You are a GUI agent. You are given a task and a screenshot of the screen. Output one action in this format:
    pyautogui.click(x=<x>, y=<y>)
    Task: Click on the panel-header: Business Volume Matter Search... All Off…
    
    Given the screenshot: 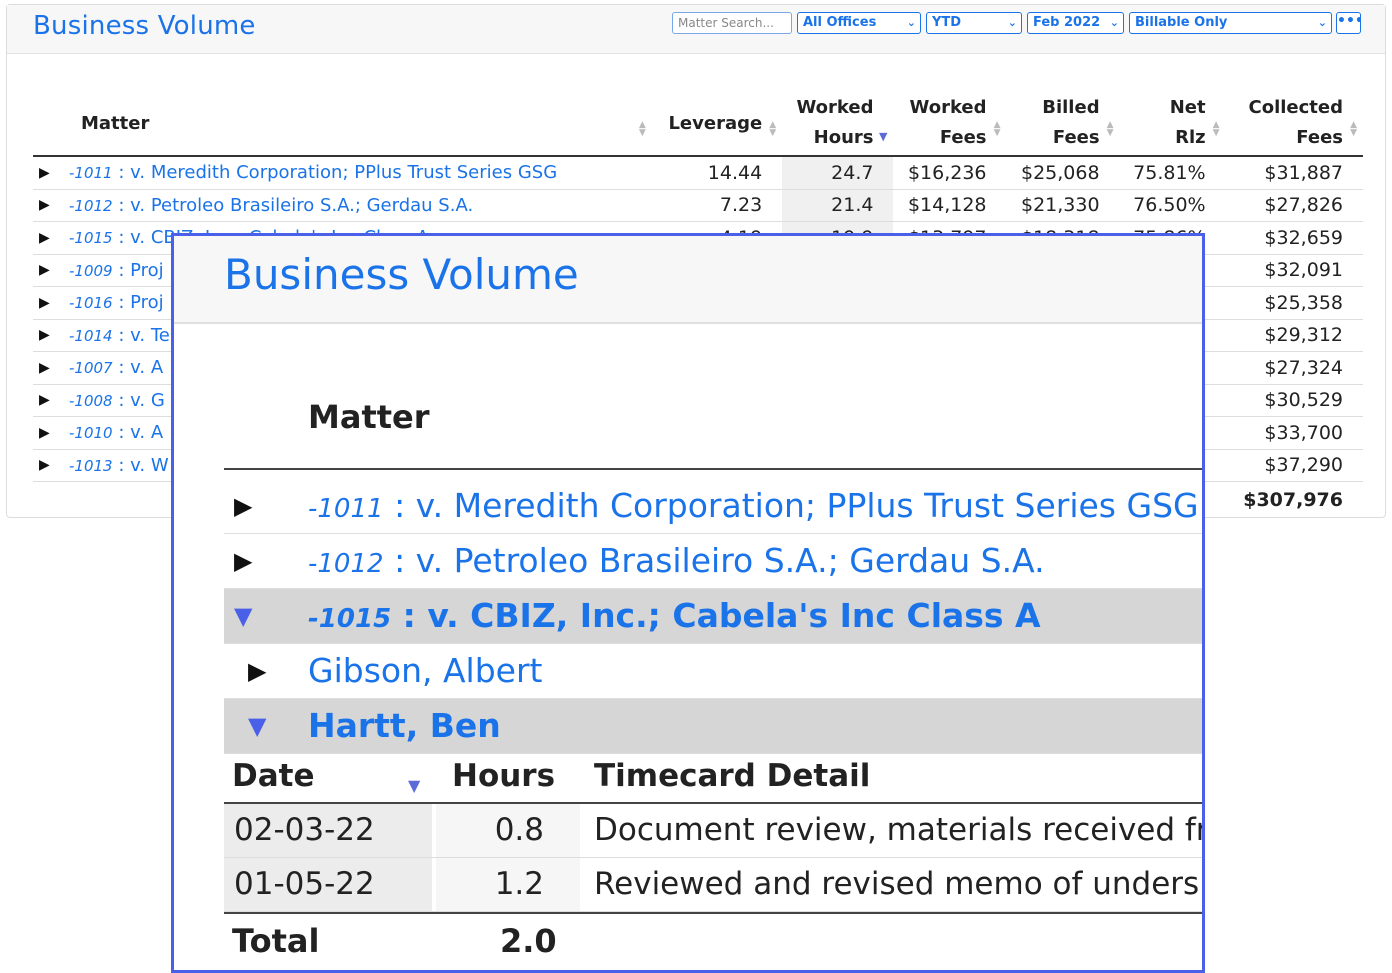 What is the action you would take?
    pyautogui.click(x=696, y=29)
    